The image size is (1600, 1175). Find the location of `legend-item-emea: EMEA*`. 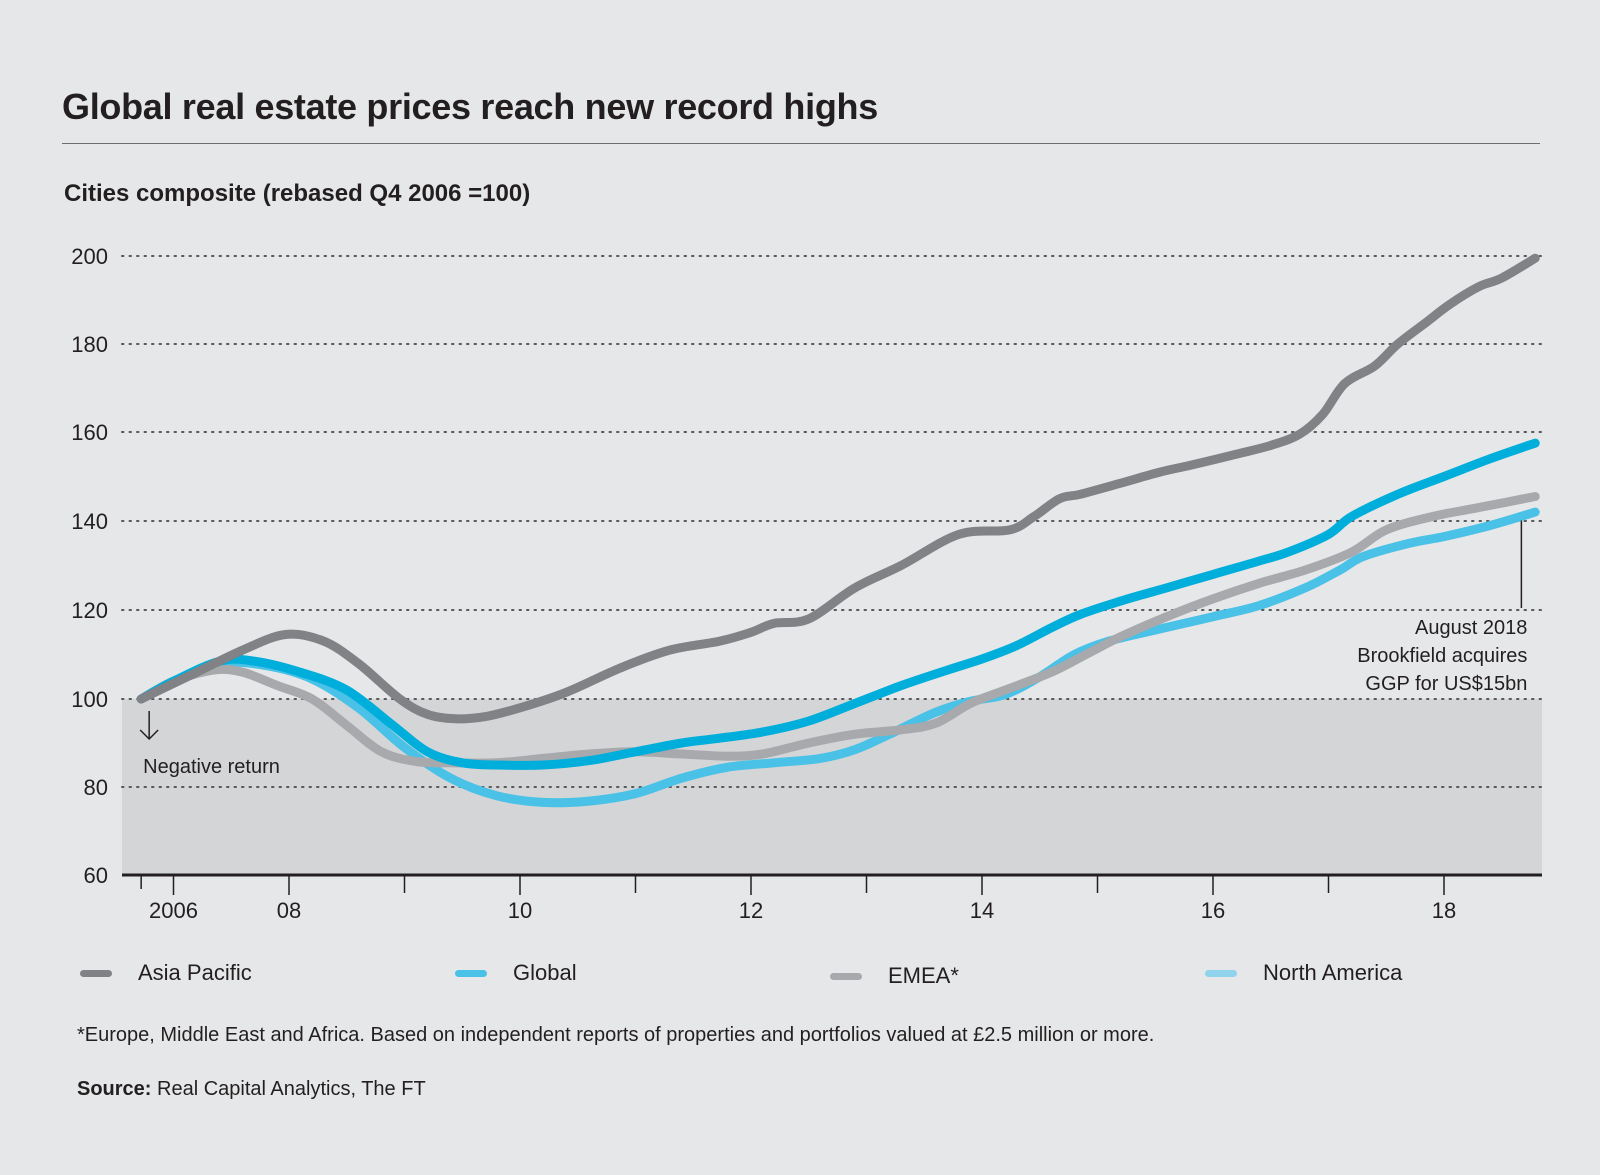

legend-item-emea: EMEA* is located at coordinates (894, 976).